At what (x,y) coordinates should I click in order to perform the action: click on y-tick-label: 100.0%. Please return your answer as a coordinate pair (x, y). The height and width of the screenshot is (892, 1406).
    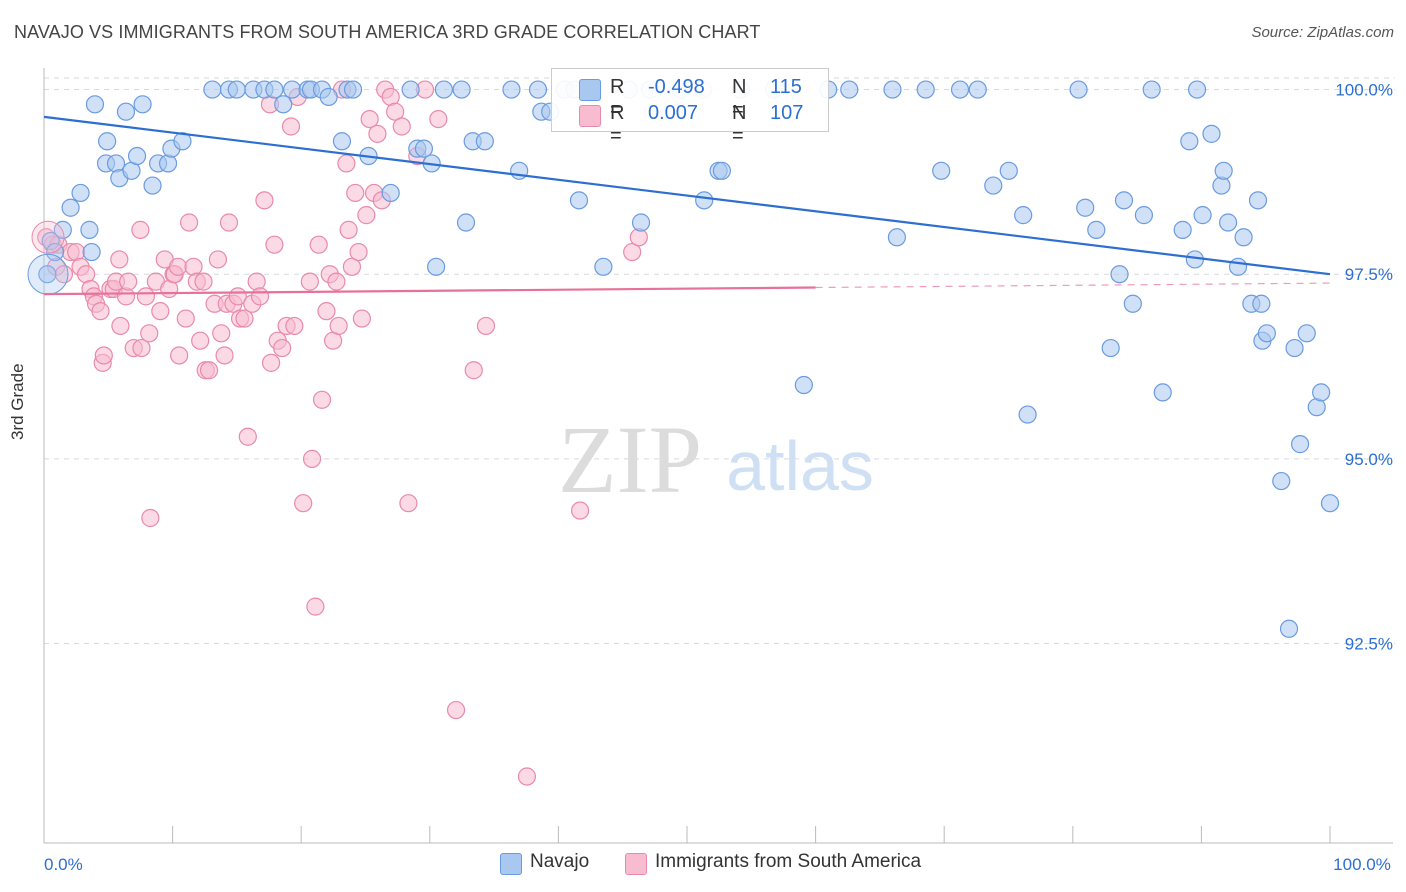
    Looking at the image, I should click on (1364, 90).